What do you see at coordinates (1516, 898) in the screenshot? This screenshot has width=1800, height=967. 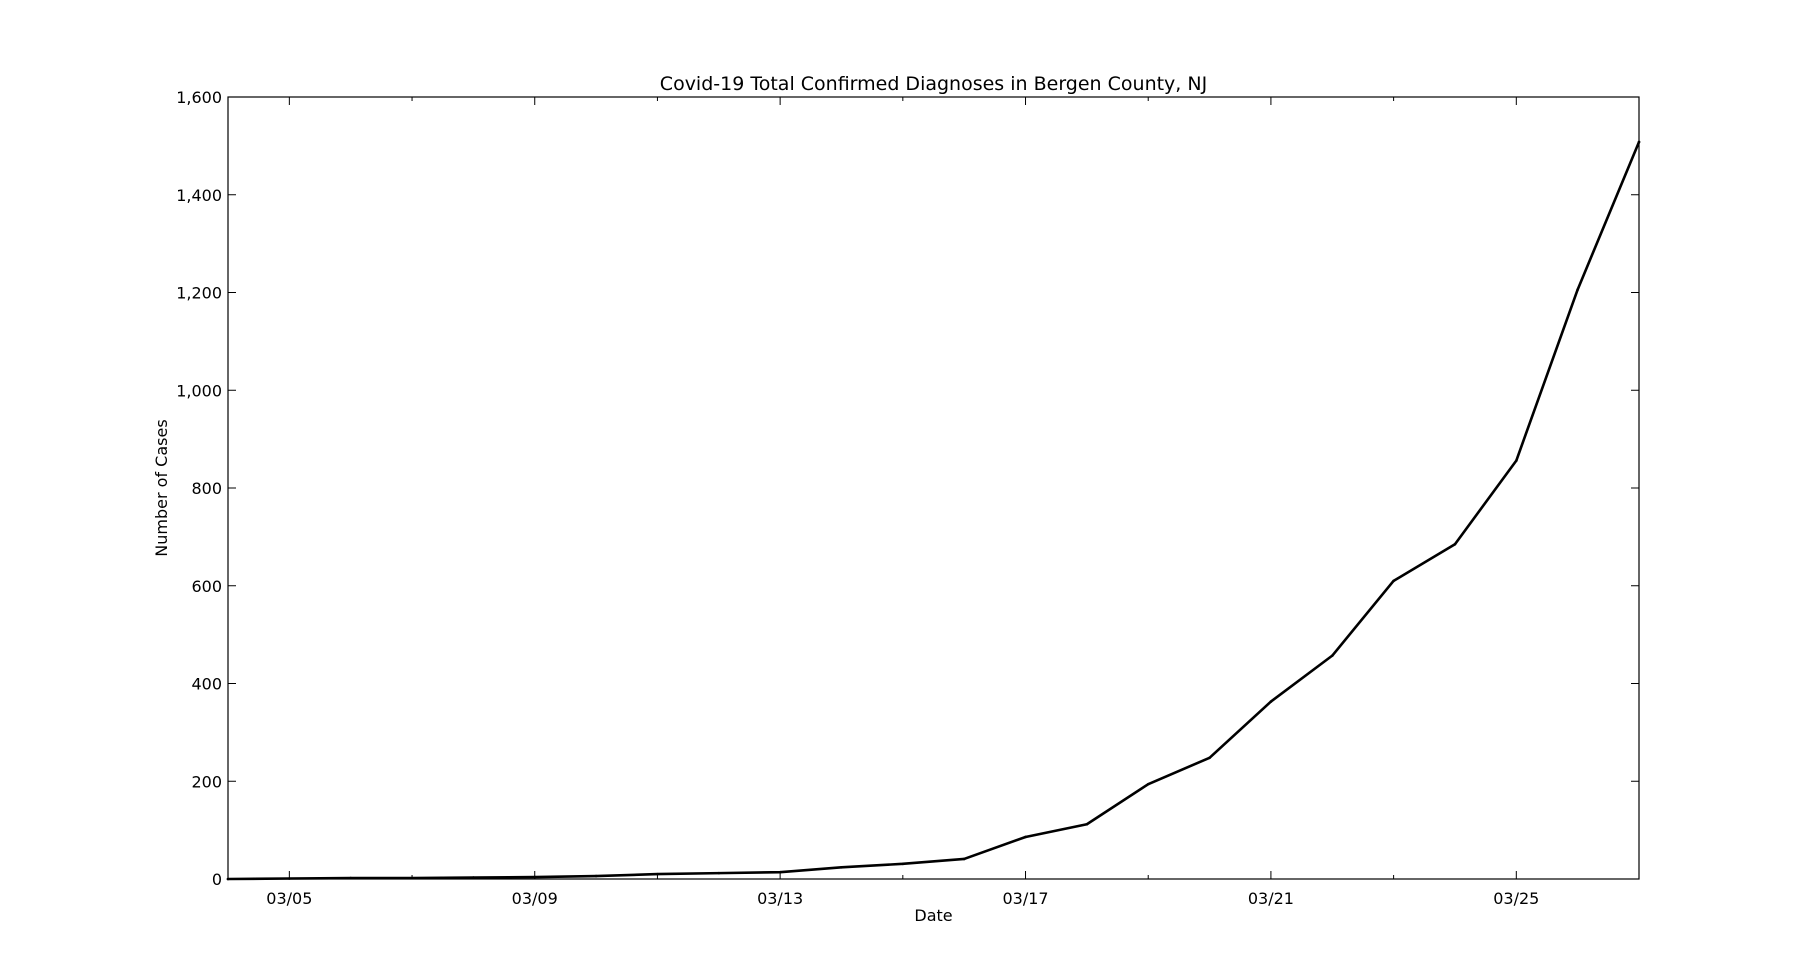 I see `x-tick-label: 03/25` at bounding box center [1516, 898].